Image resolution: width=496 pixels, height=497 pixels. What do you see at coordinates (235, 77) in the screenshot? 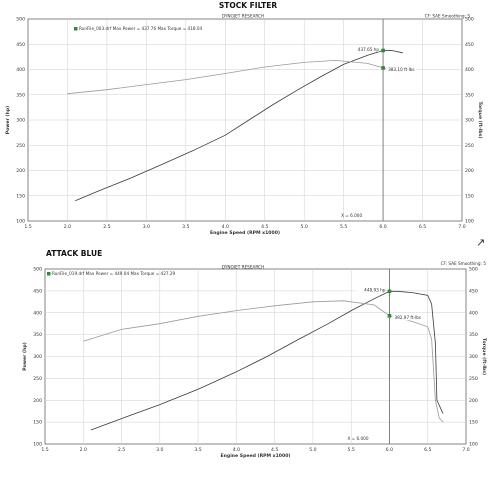
I see `series-line-torque` at bounding box center [235, 77].